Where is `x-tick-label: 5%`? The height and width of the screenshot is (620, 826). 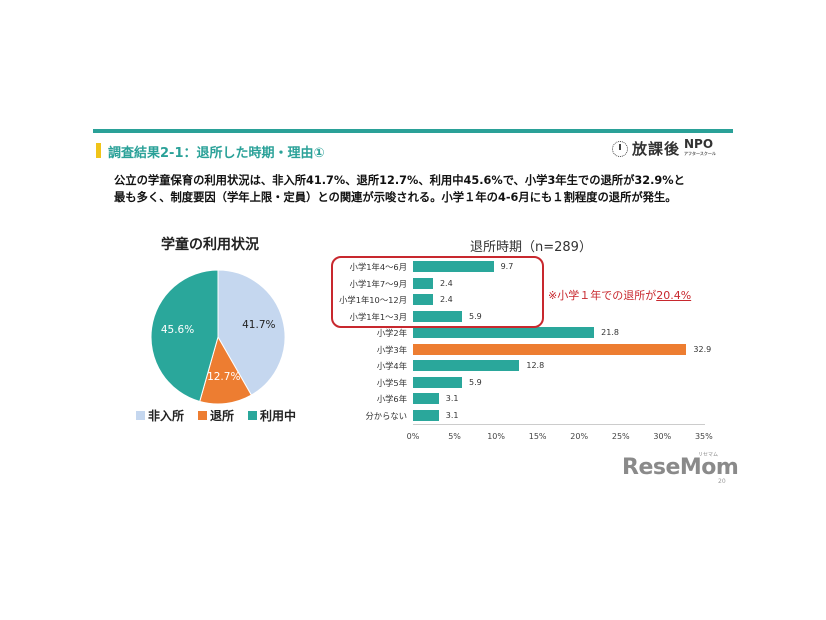
x-tick-label: 5% is located at coordinates (454, 436).